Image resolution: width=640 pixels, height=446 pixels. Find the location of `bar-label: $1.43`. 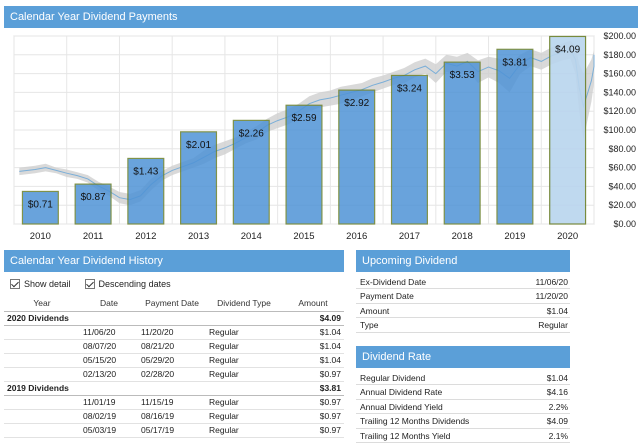

bar-label: $1.43 is located at coordinates (145, 171).